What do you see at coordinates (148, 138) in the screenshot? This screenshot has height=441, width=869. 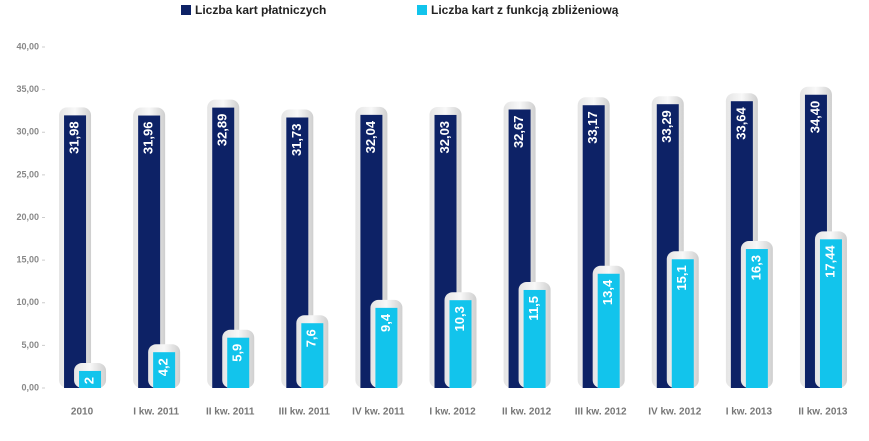 I see `data-label: 31,96` at bounding box center [148, 138].